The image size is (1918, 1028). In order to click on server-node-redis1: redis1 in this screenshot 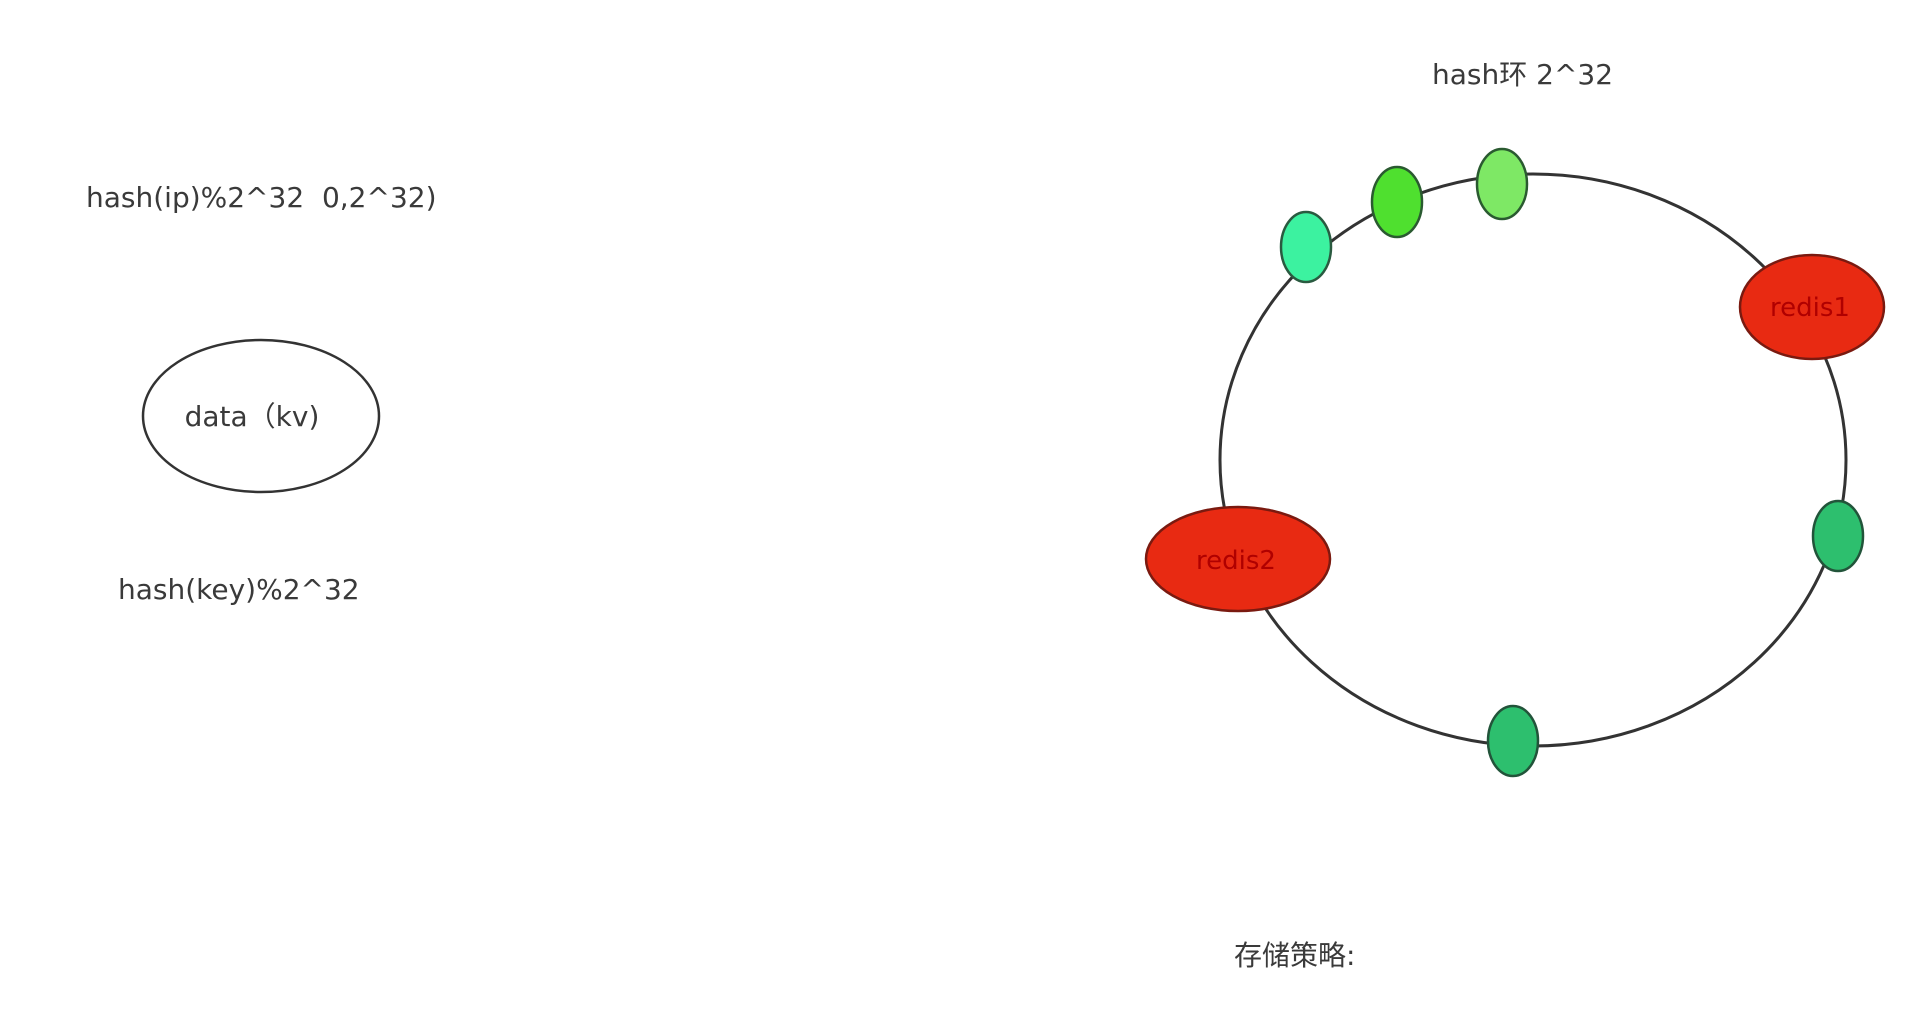, I will do `click(1812, 307)`.